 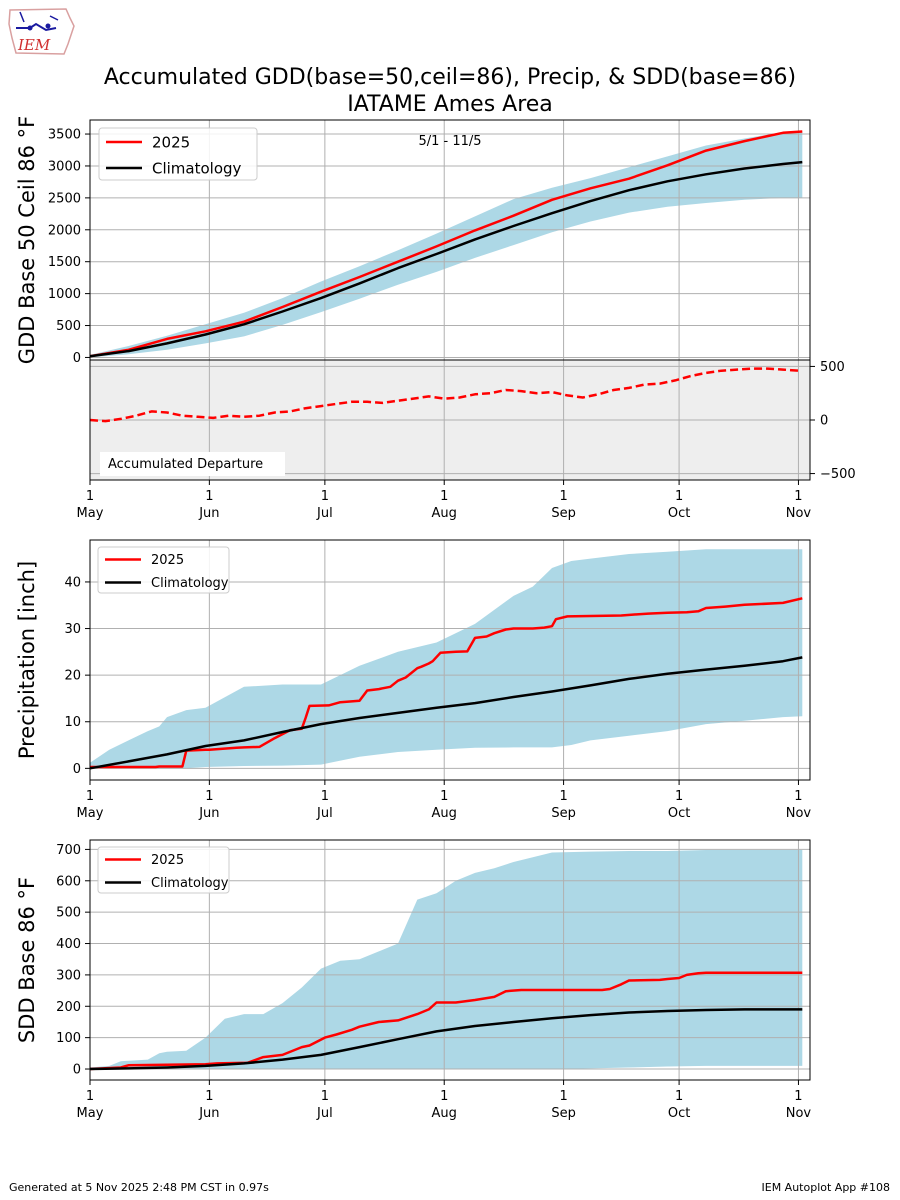 What do you see at coordinates (325, 796) in the screenshot?
I see `precip-xtick-day-2: 1` at bounding box center [325, 796].